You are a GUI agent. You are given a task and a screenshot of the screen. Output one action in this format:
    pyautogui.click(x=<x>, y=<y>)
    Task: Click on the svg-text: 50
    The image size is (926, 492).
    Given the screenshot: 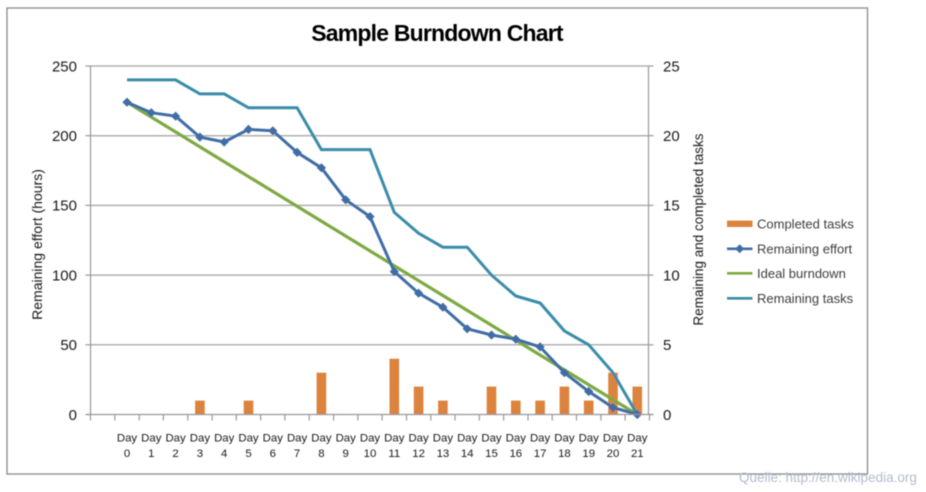 What is the action you would take?
    pyautogui.click(x=68, y=345)
    